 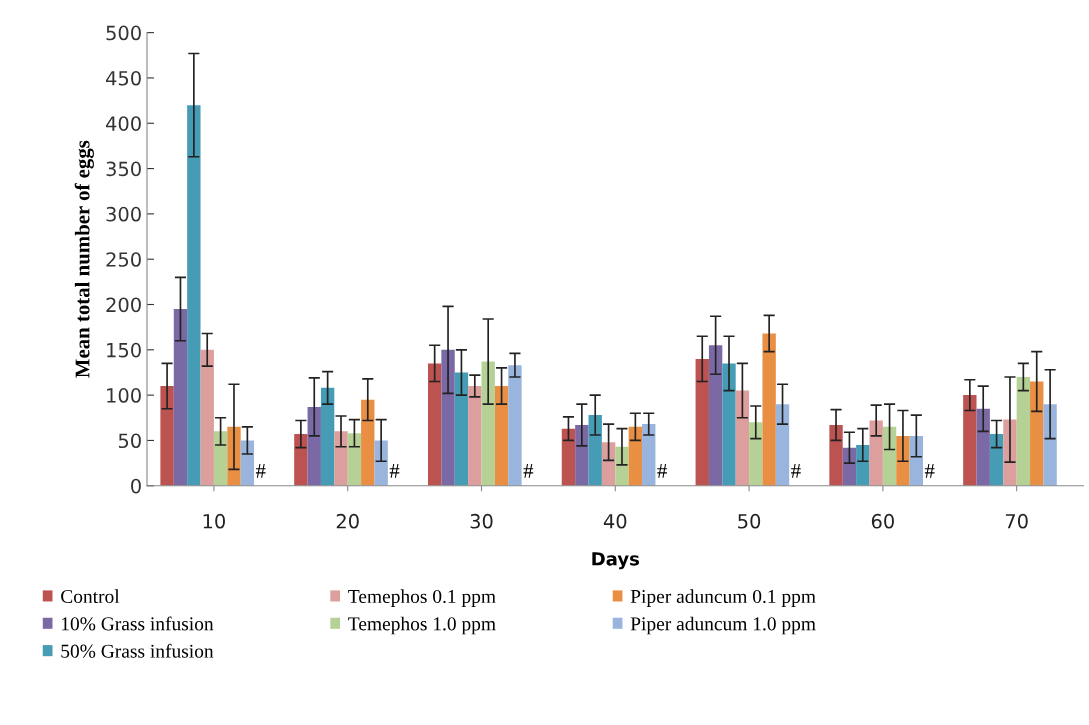 I want to click on x-tick-label: 30, so click(x=481, y=521).